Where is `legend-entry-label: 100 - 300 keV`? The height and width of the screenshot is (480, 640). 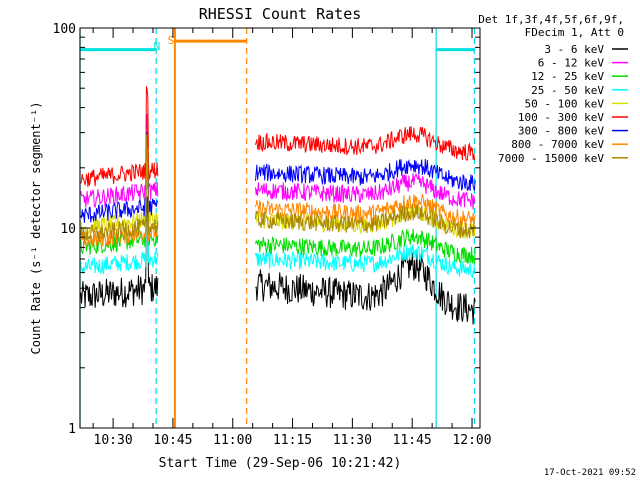
legend-entry-label: 100 - 300 keV is located at coordinates (561, 117).